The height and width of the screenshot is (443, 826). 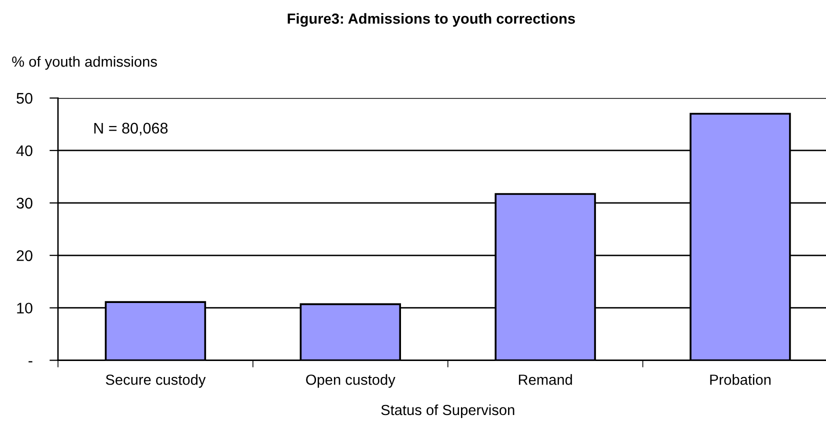 What do you see at coordinates (24, 150) in the screenshot?
I see `y-tick-label: 40` at bounding box center [24, 150].